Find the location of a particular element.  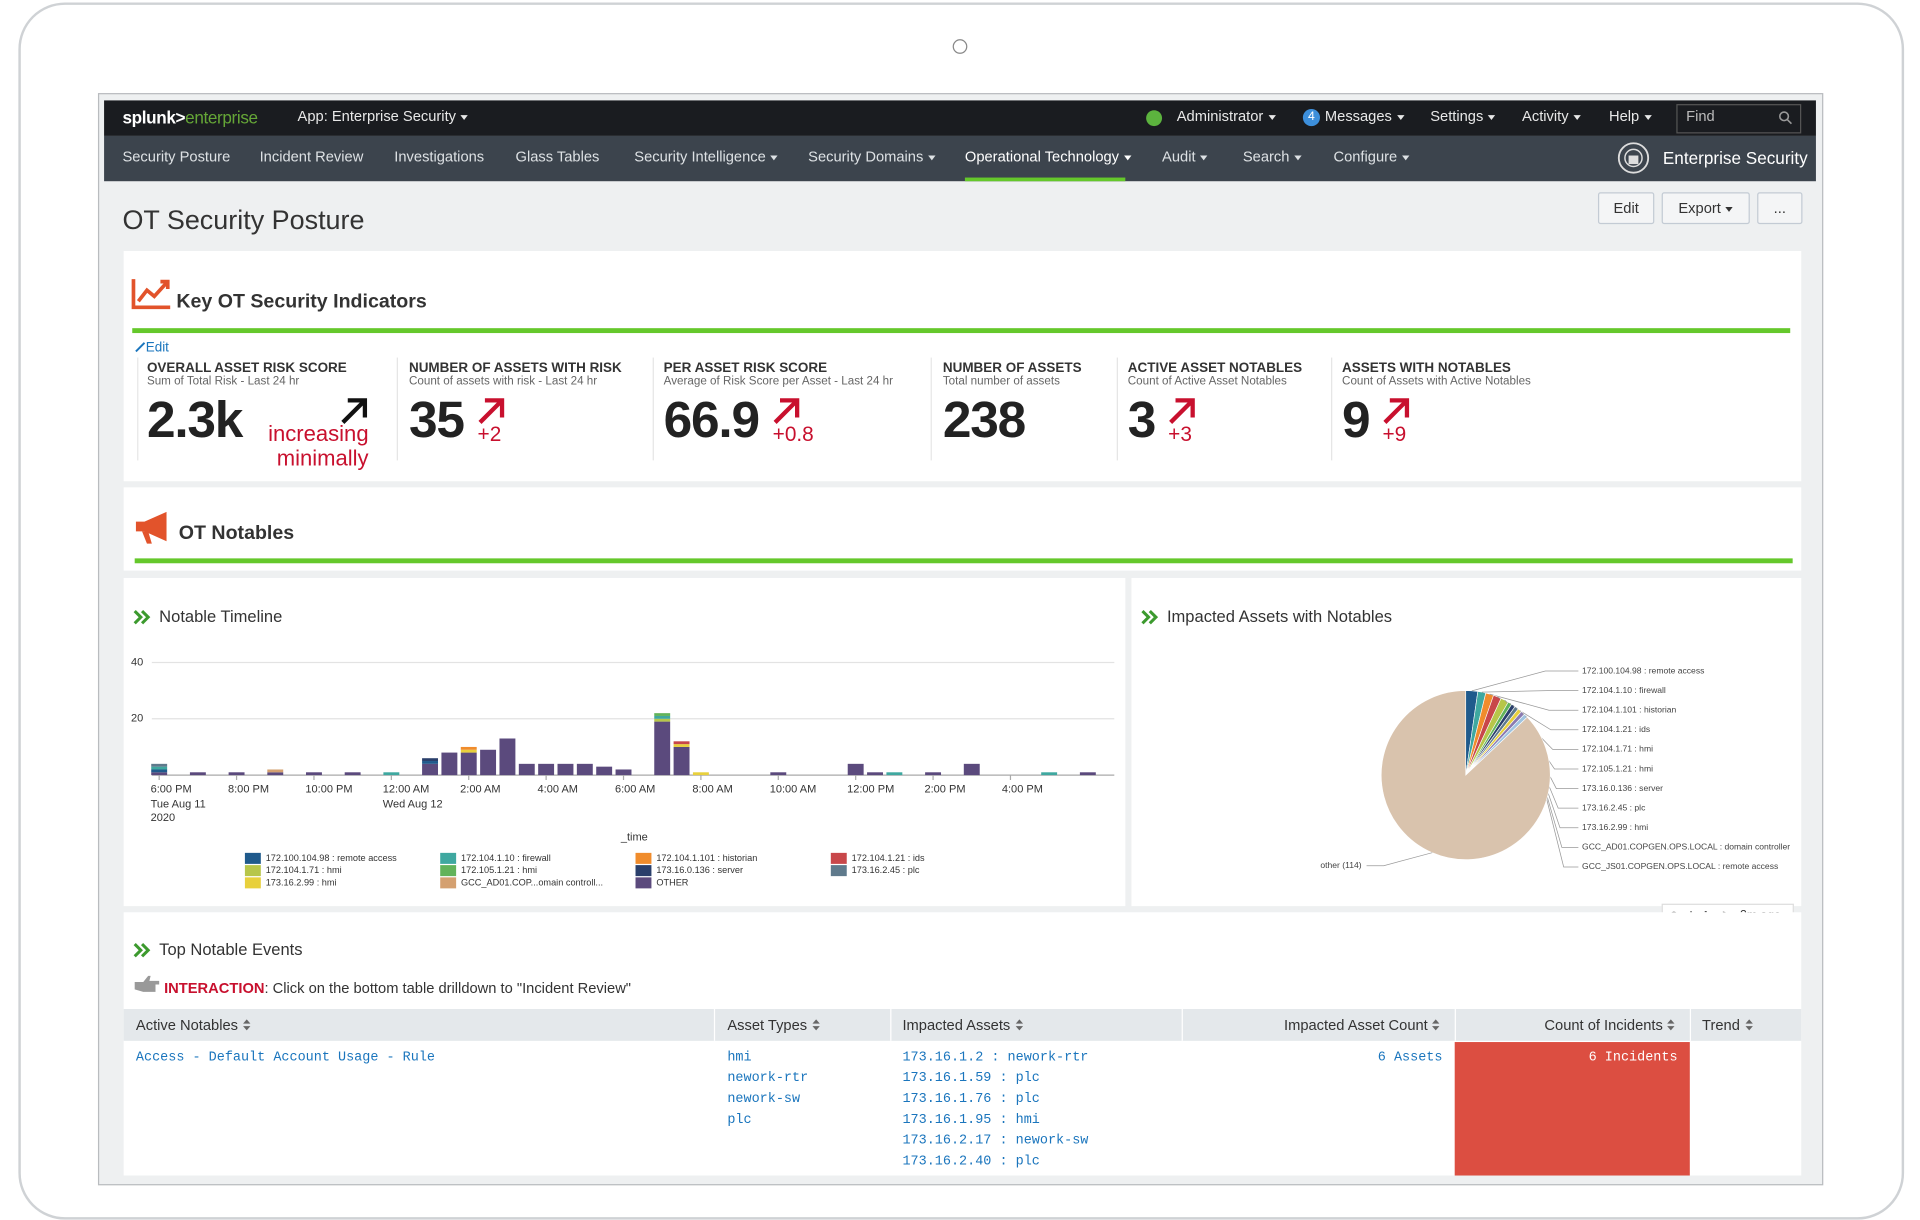

top-menu: Activity is located at coordinates (1551, 117).